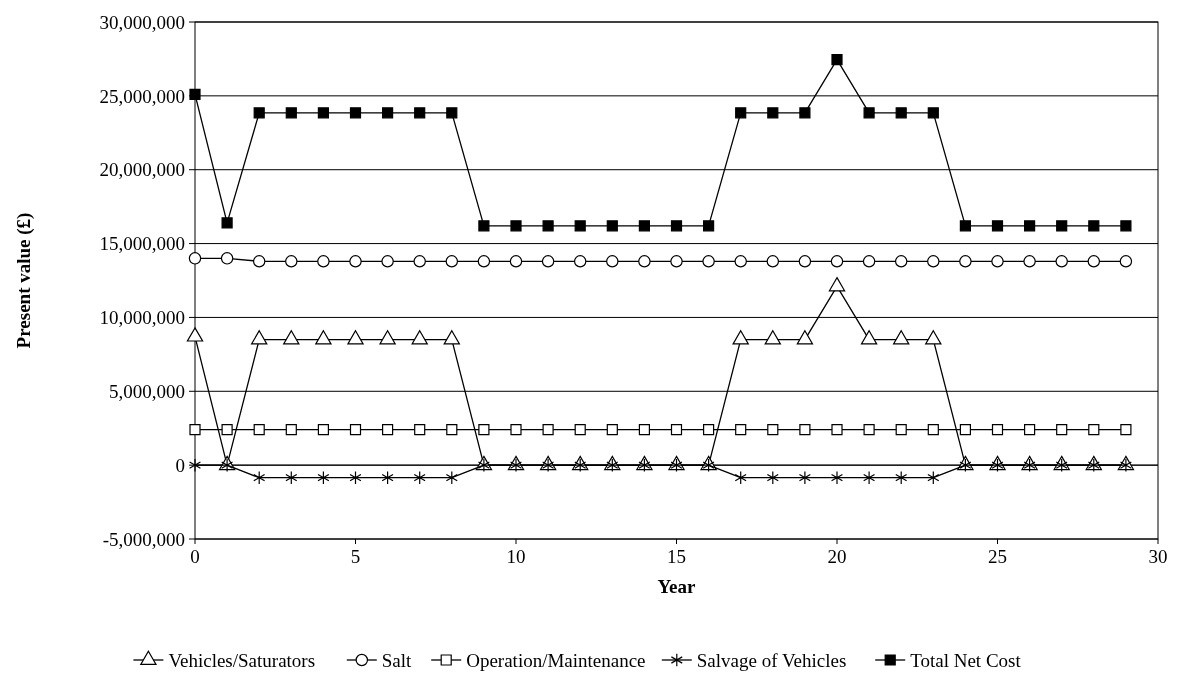 The image size is (1179, 685). I want to click on y-tick-label: 15,000,000, so click(142, 244).